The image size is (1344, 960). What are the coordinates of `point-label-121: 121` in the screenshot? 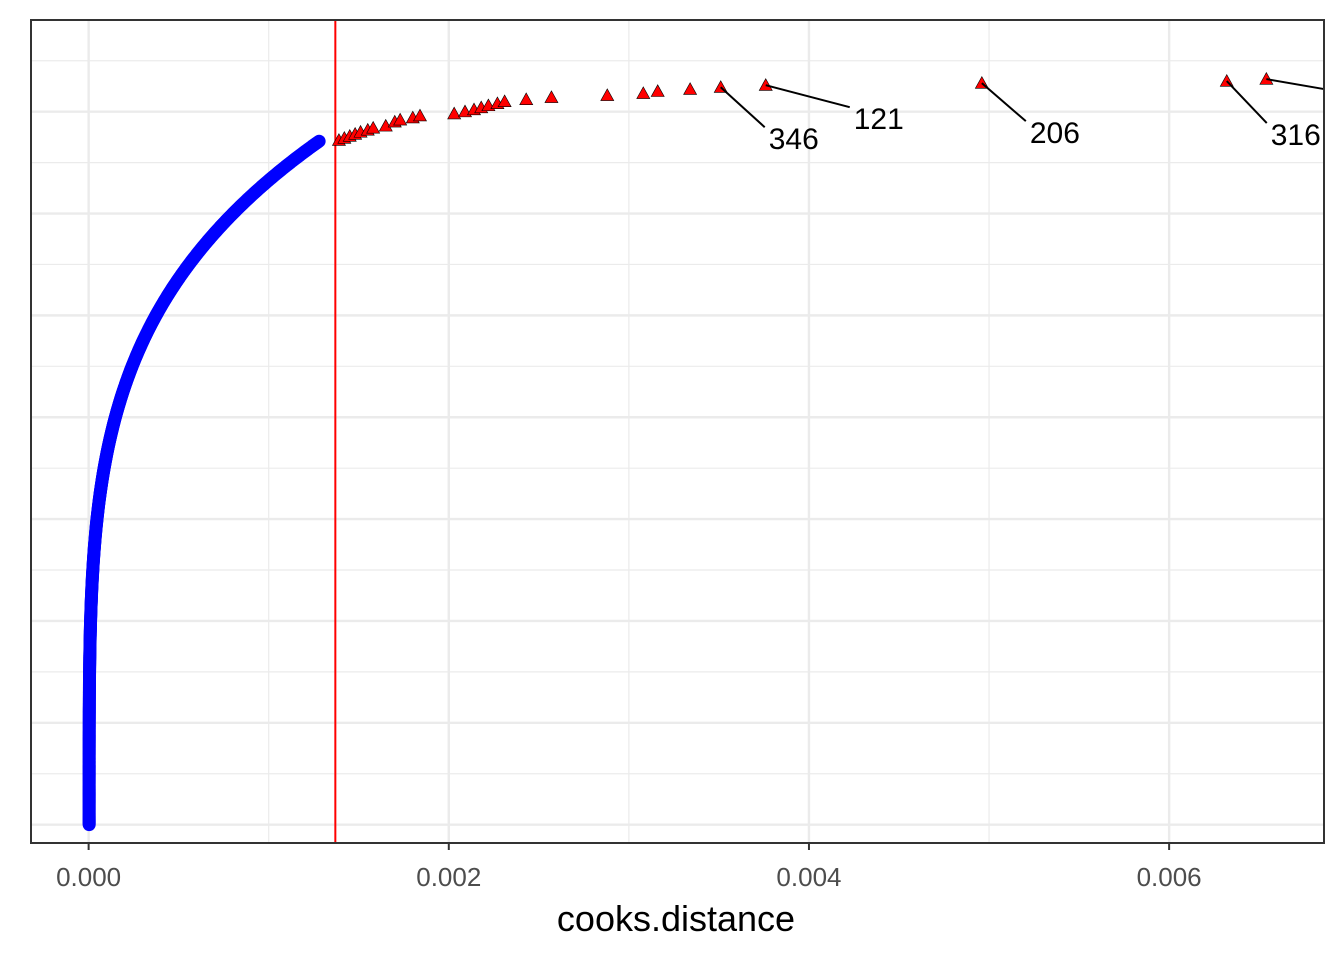 It's located at (879, 119).